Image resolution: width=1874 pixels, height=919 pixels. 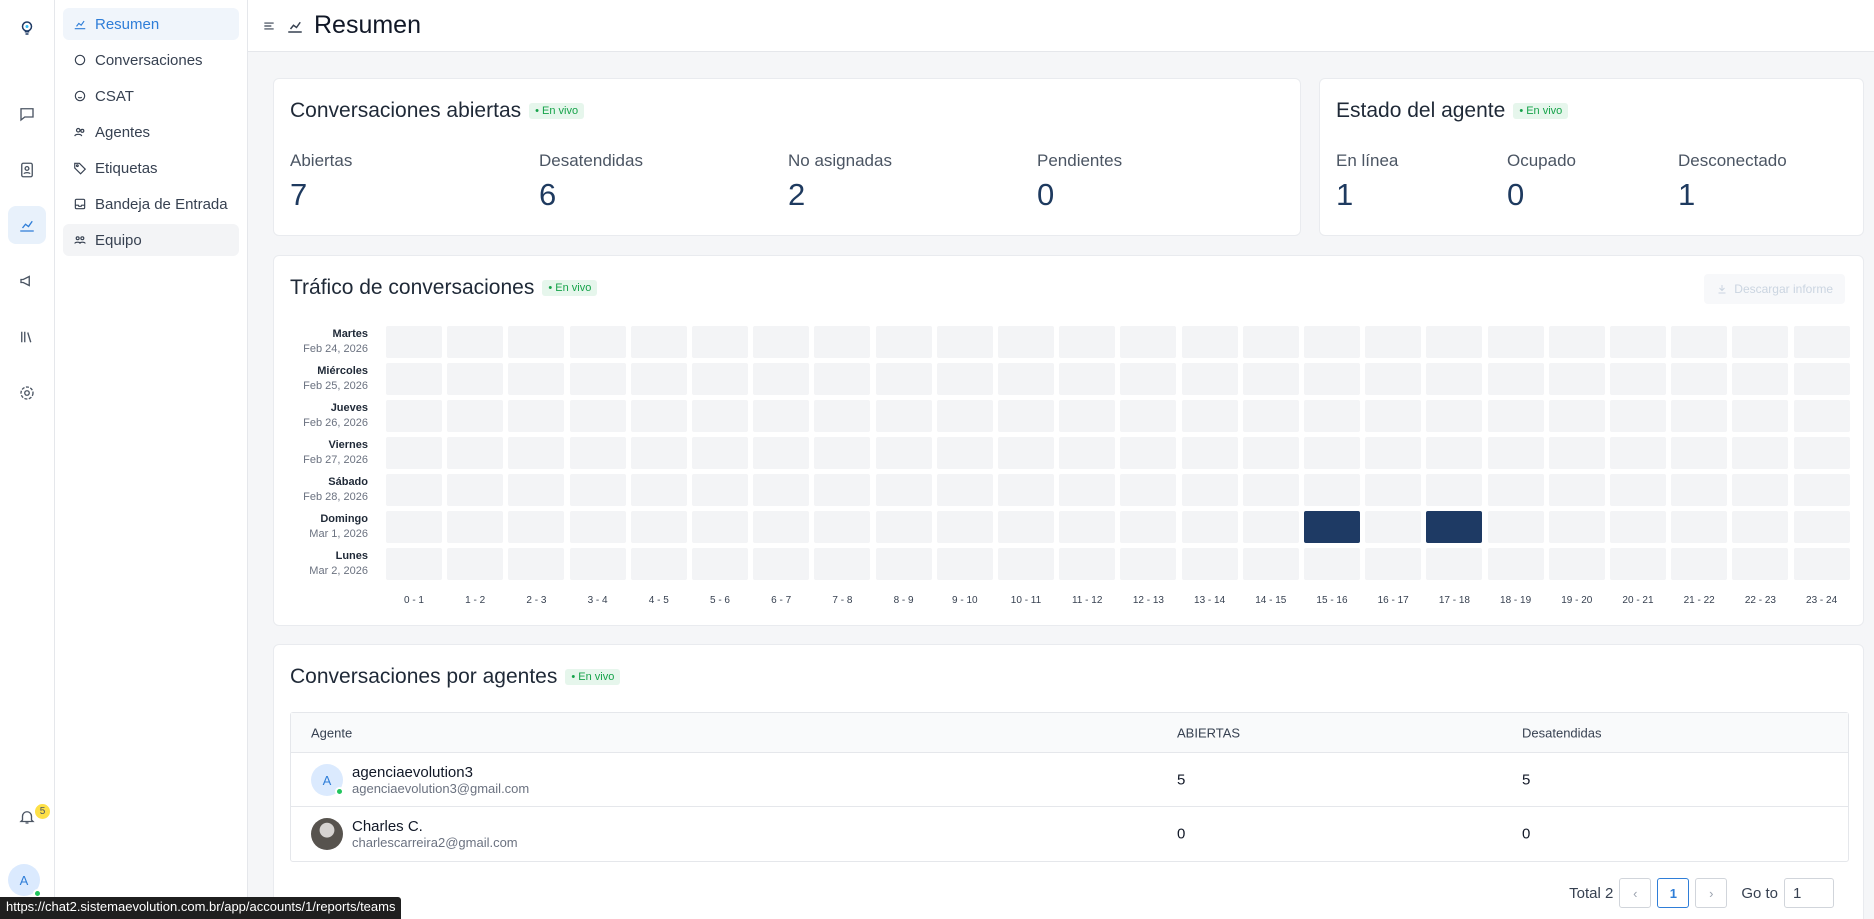 What do you see at coordinates (27, 170) in the screenshot?
I see `contacts-nav-icon` at bounding box center [27, 170].